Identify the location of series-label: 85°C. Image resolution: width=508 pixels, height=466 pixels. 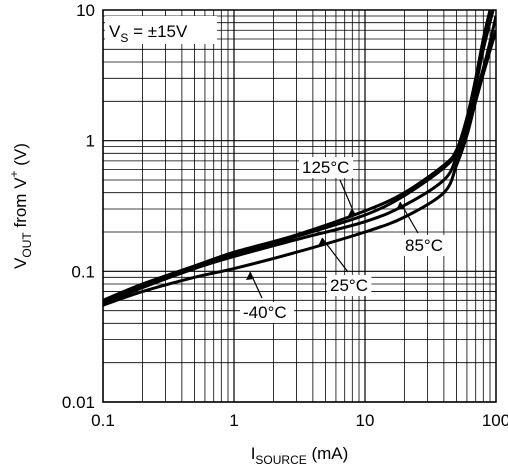
(424, 245).